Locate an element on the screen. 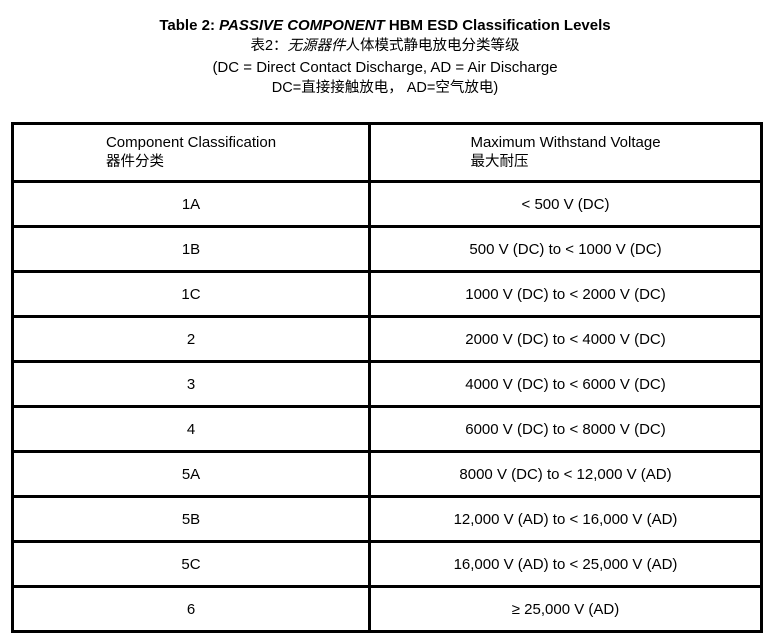  voltage-cell: 8000 V (DC) to < 12,000 V (AD) is located at coordinates (565, 474).